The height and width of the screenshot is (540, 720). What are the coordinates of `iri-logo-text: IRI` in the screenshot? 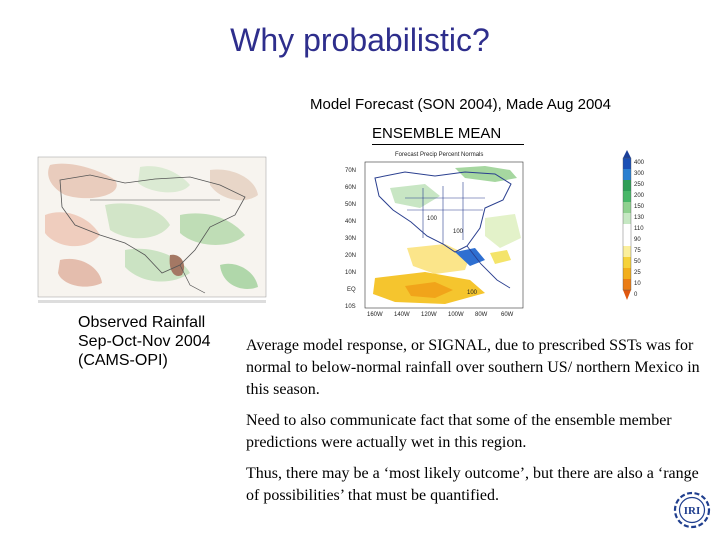 It's located at (692, 511).